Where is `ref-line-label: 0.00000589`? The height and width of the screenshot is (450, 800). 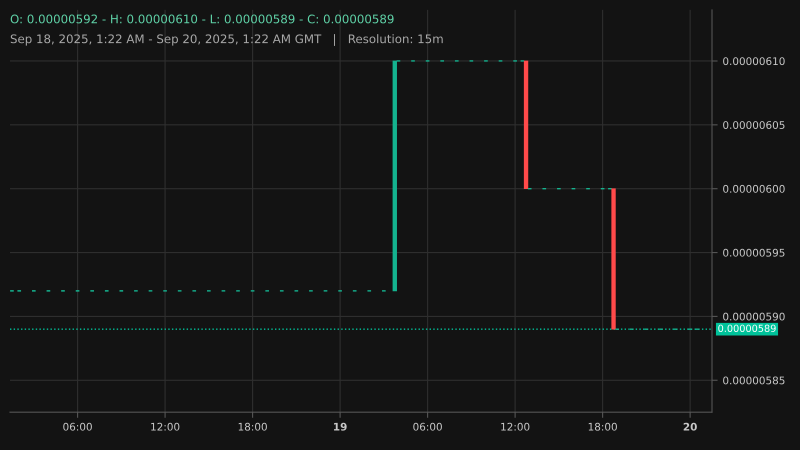 ref-line-label: 0.00000589 is located at coordinates (747, 328).